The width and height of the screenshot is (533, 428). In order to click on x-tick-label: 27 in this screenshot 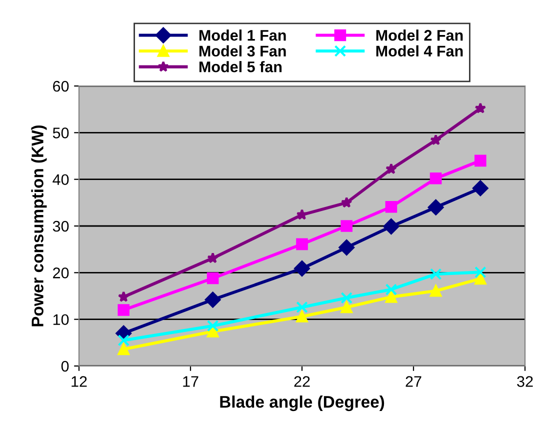, I will do `click(414, 381)`.